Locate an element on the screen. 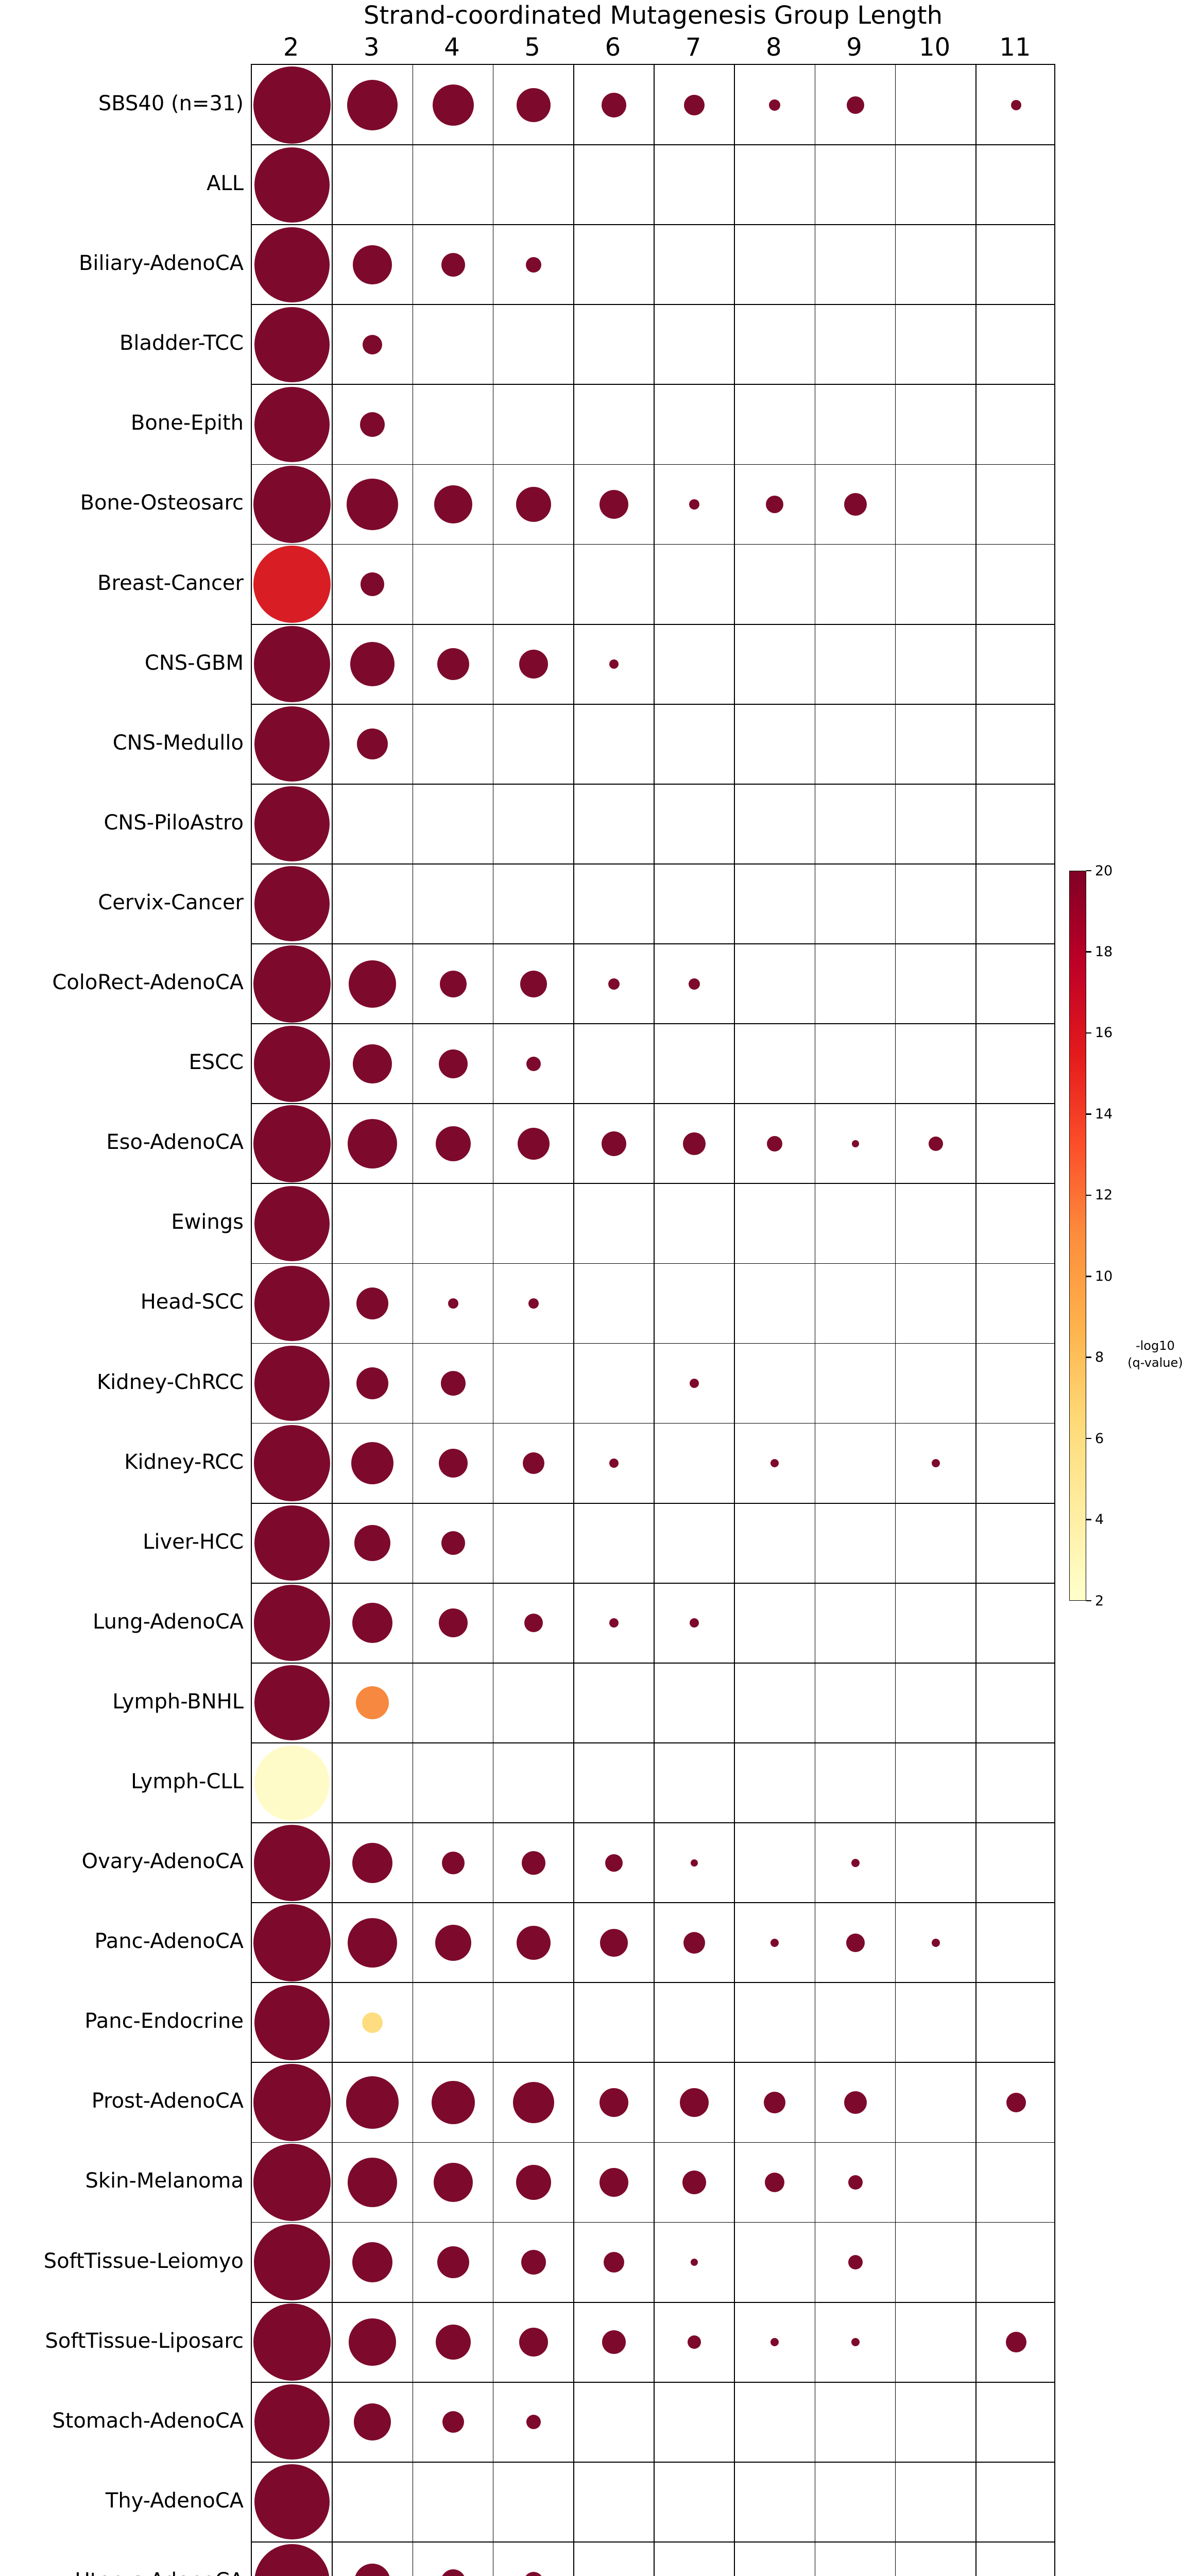  row-label: Kidney-RCC is located at coordinates (184, 1462).